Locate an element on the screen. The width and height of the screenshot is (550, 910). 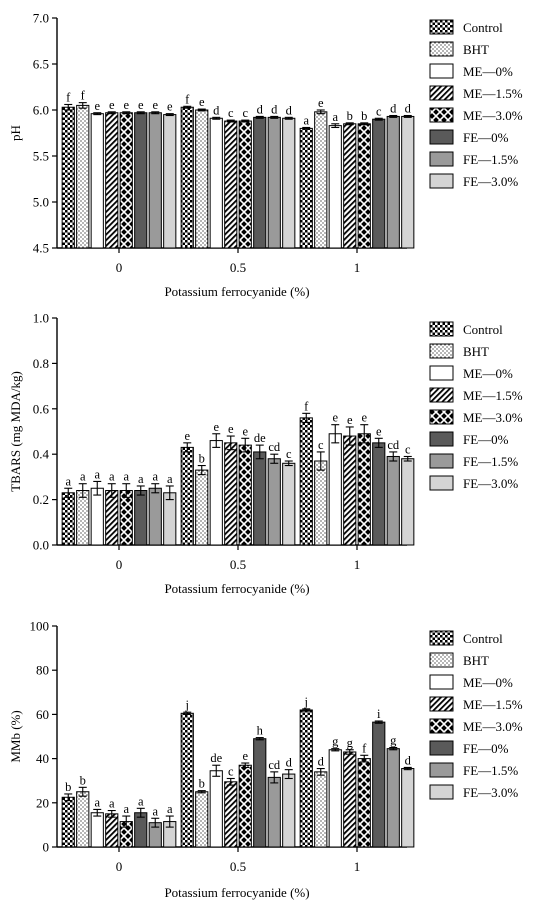
legend-label-me-1-5: ME—1.5% is located at coordinates (493, 704).